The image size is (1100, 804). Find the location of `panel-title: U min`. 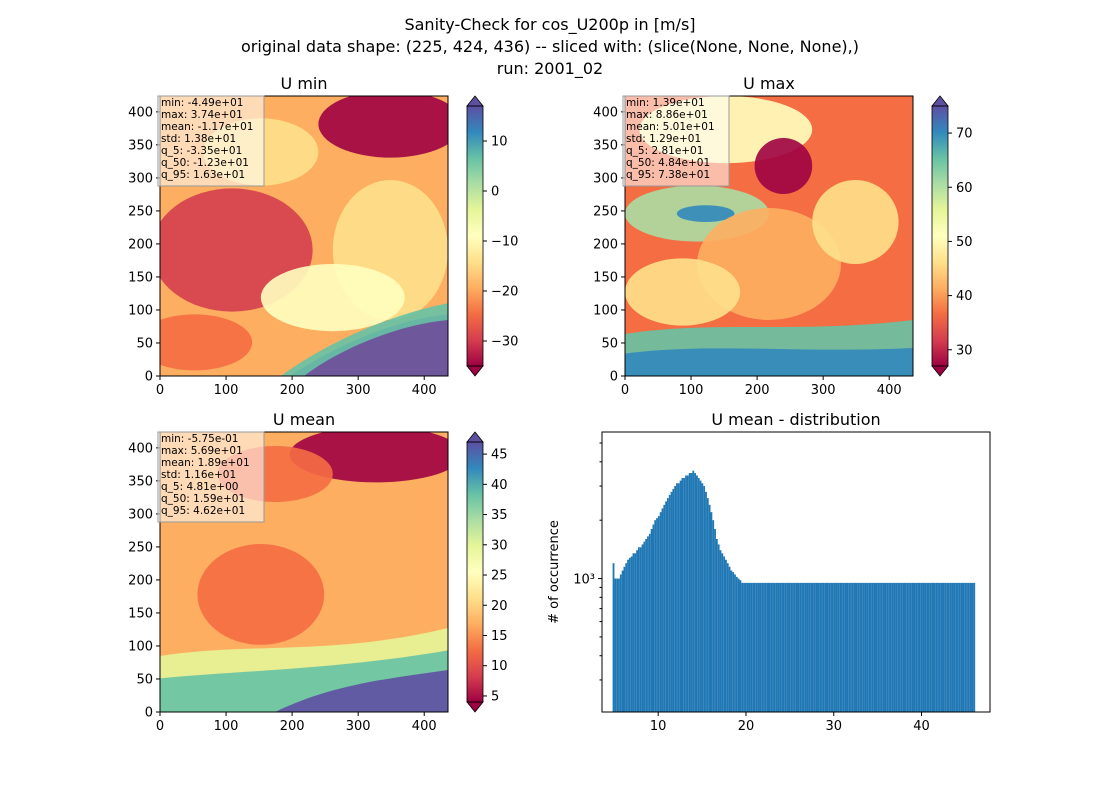

panel-title: U min is located at coordinates (304, 83).